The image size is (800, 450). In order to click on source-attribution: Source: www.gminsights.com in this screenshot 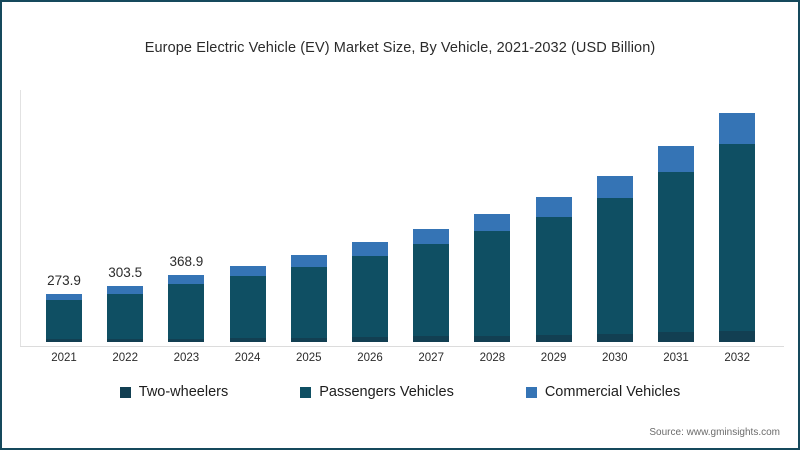, I will do `click(714, 432)`.